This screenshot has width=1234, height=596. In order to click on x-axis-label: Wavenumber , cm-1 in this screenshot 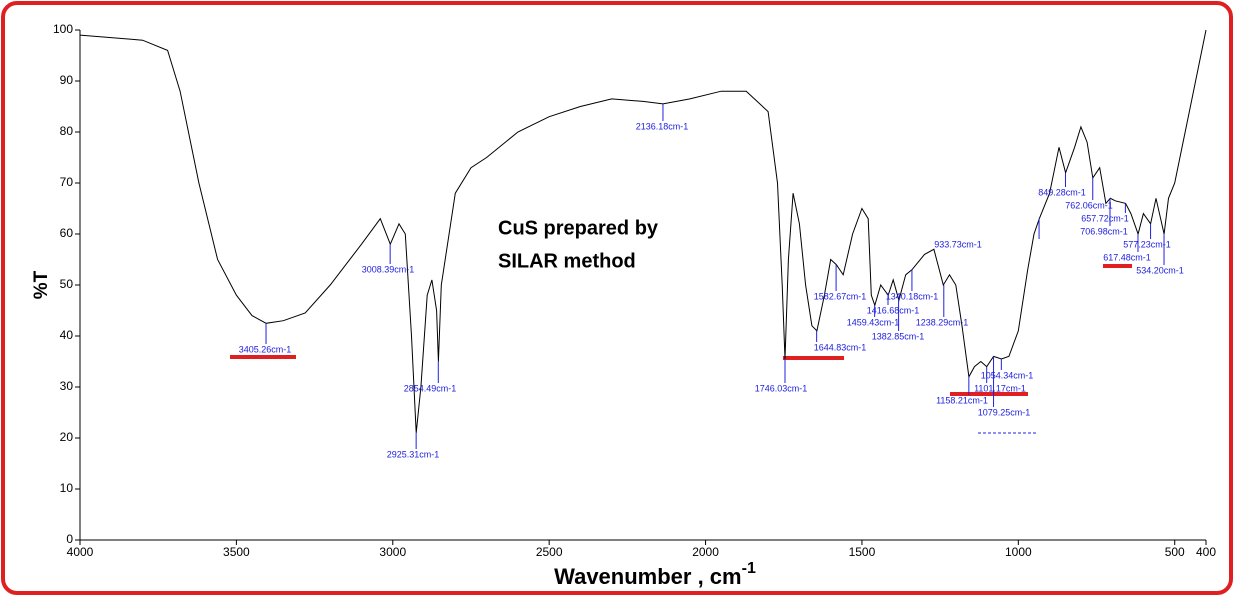, I will do `click(655, 574)`.